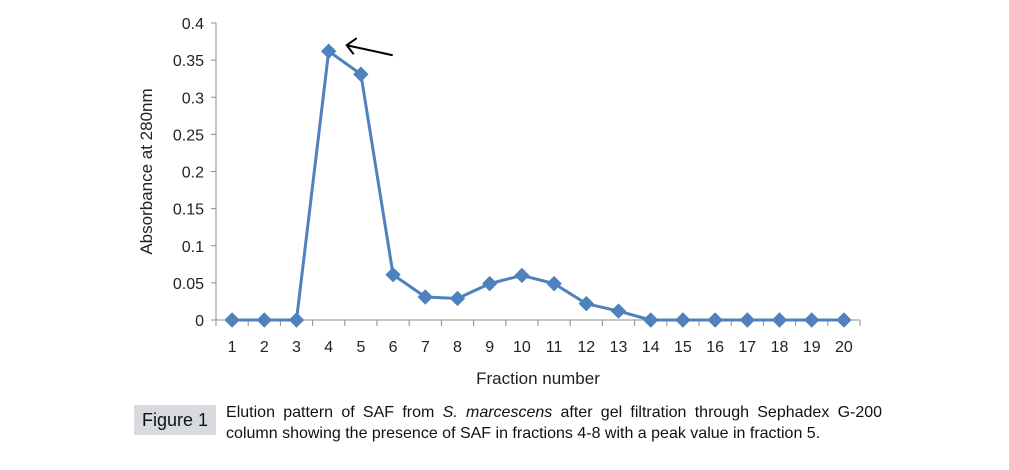 The image size is (1009, 470). I want to click on y-axis-ticks: 0 0.05 0.1 0.15 0.2 0.25 0.3 0.35 0.4, so click(194, 173).